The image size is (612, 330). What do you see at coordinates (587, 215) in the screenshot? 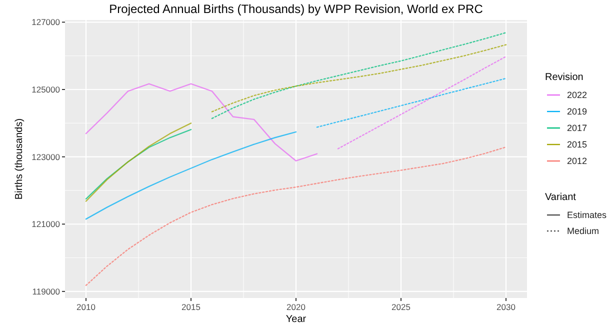
I see `text: Estimates` at bounding box center [587, 215].